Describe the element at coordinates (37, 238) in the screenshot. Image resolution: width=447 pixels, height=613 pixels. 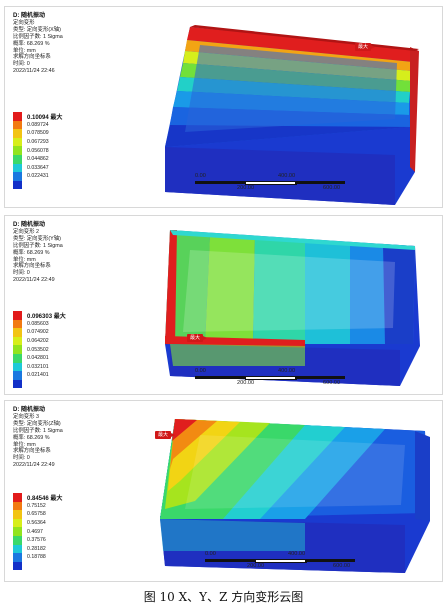
I see `info-line: 类型: 定向变形(Y轴)` at that location.